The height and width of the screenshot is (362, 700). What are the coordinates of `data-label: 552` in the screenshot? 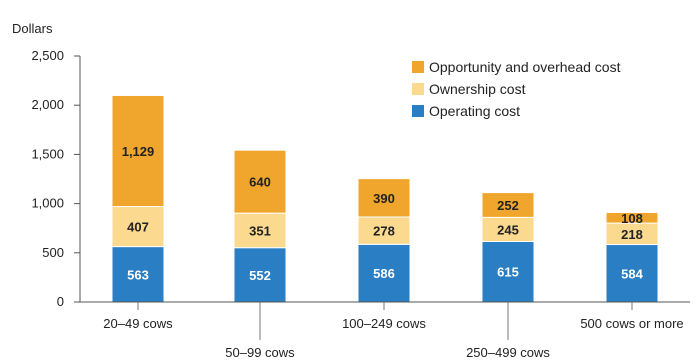 It's located at (260, 275).